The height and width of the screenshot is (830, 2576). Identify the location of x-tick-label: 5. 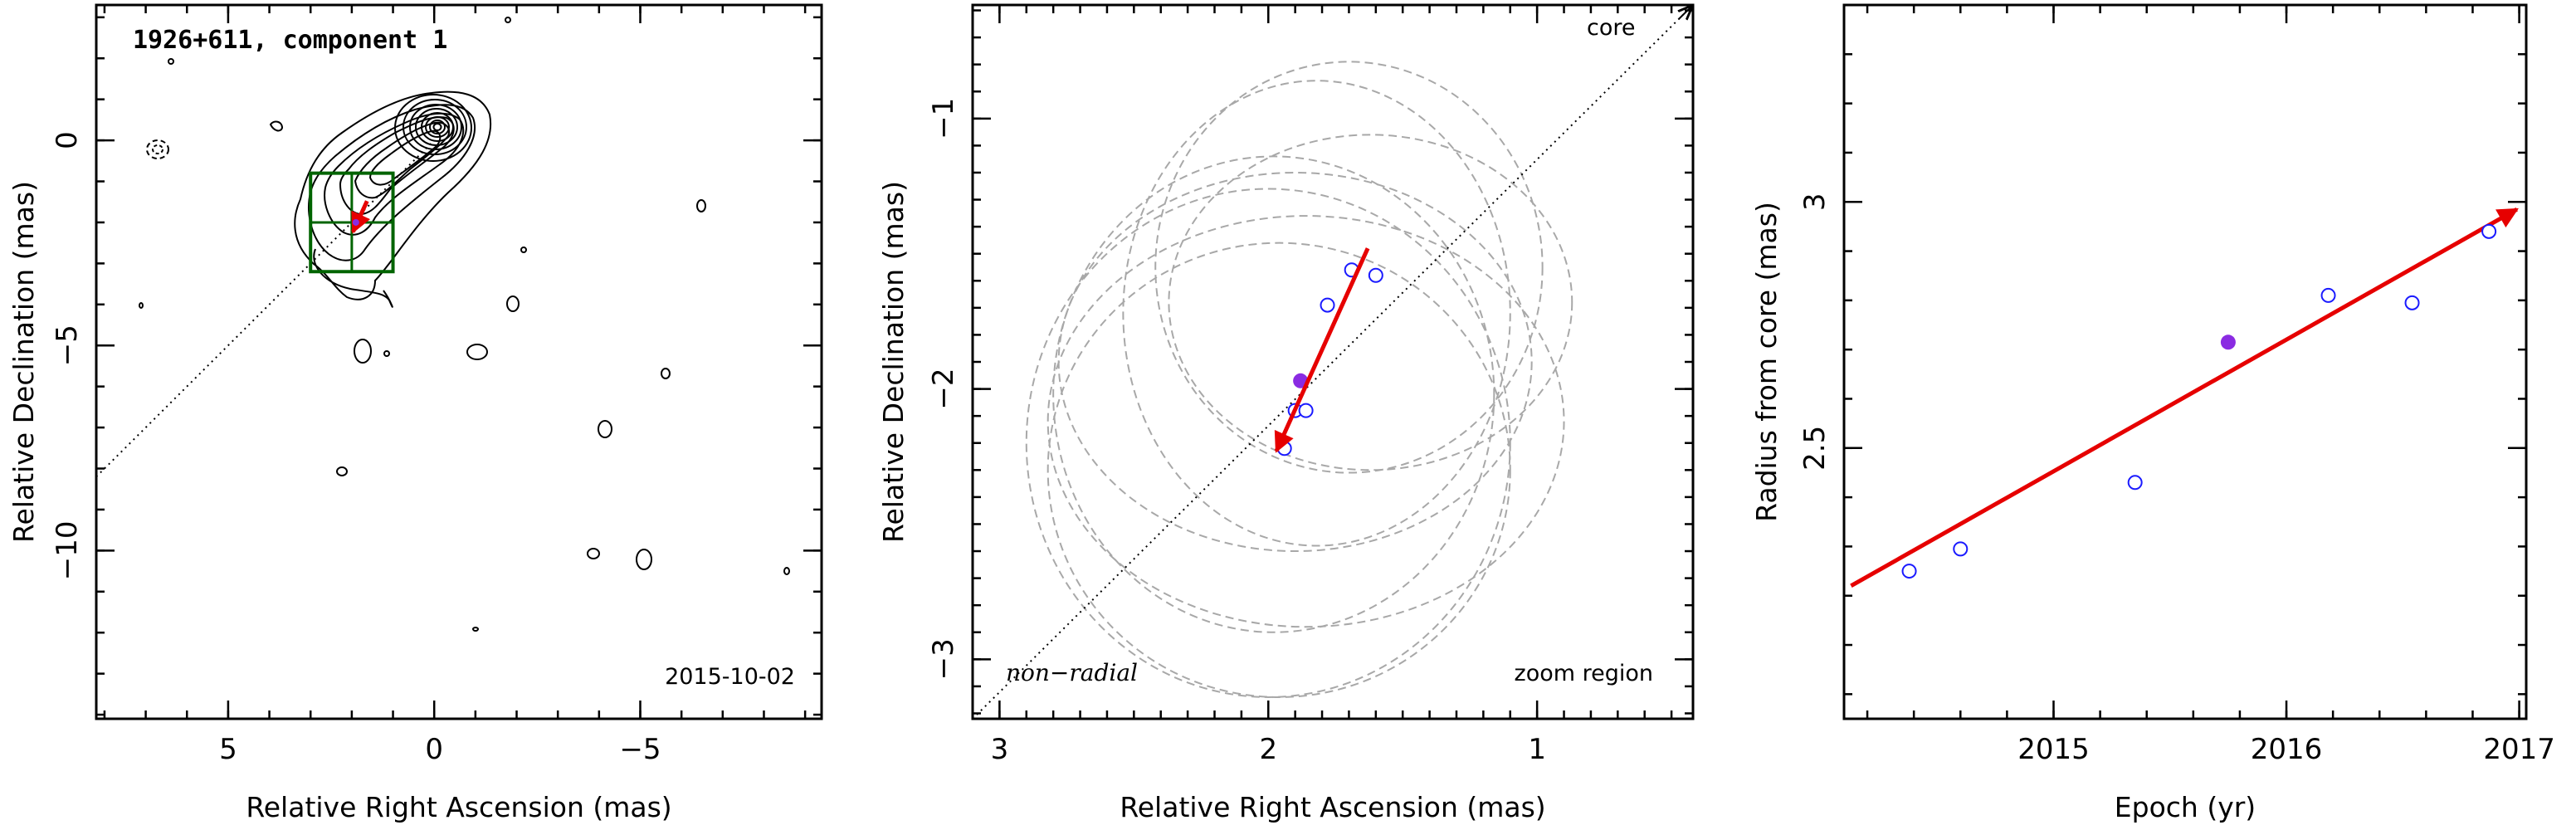
(228, 750).